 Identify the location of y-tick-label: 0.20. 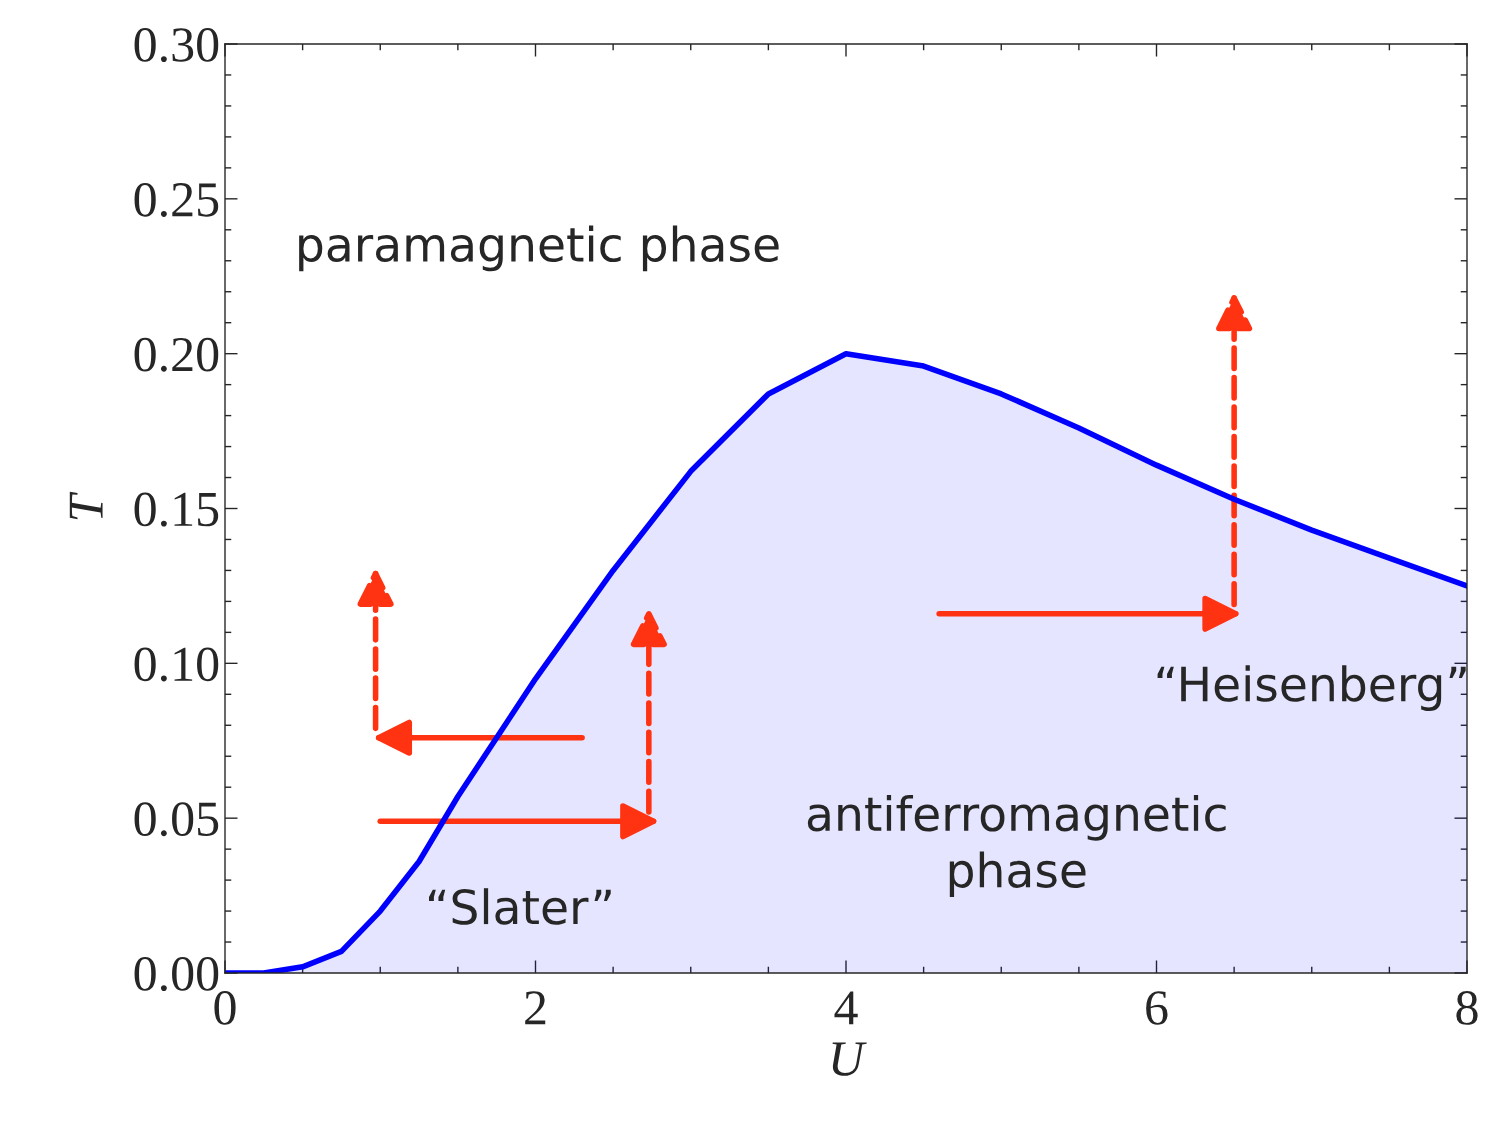
(176, 354).